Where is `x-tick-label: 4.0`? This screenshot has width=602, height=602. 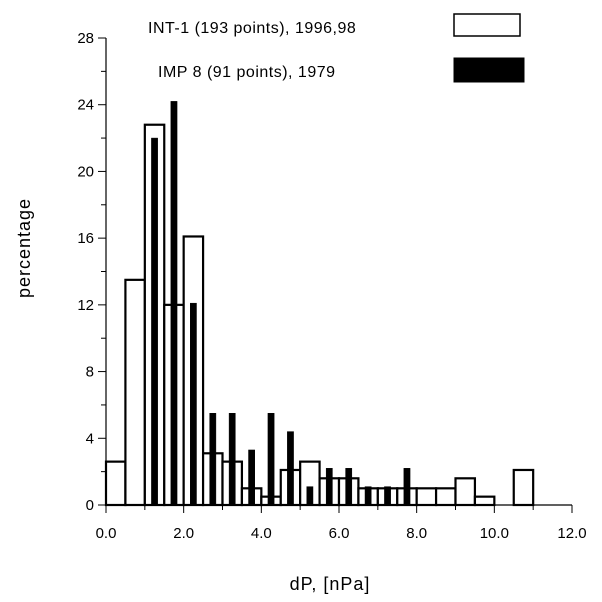
x-tick-label: 4.0 is located at coordinates (261, 533).